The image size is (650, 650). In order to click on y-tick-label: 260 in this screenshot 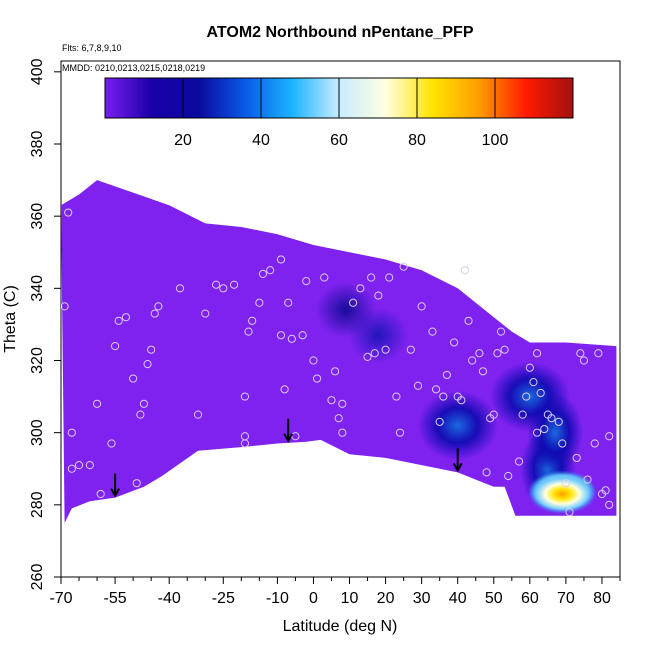, I will do `click(37, 577)`.